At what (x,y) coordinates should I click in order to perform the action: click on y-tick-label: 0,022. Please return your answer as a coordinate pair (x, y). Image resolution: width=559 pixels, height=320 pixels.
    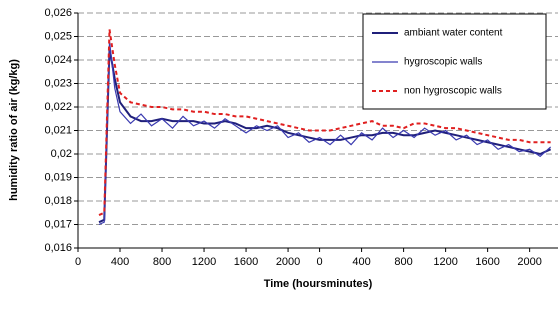
    Looking at the image, I should click on (58, 107).